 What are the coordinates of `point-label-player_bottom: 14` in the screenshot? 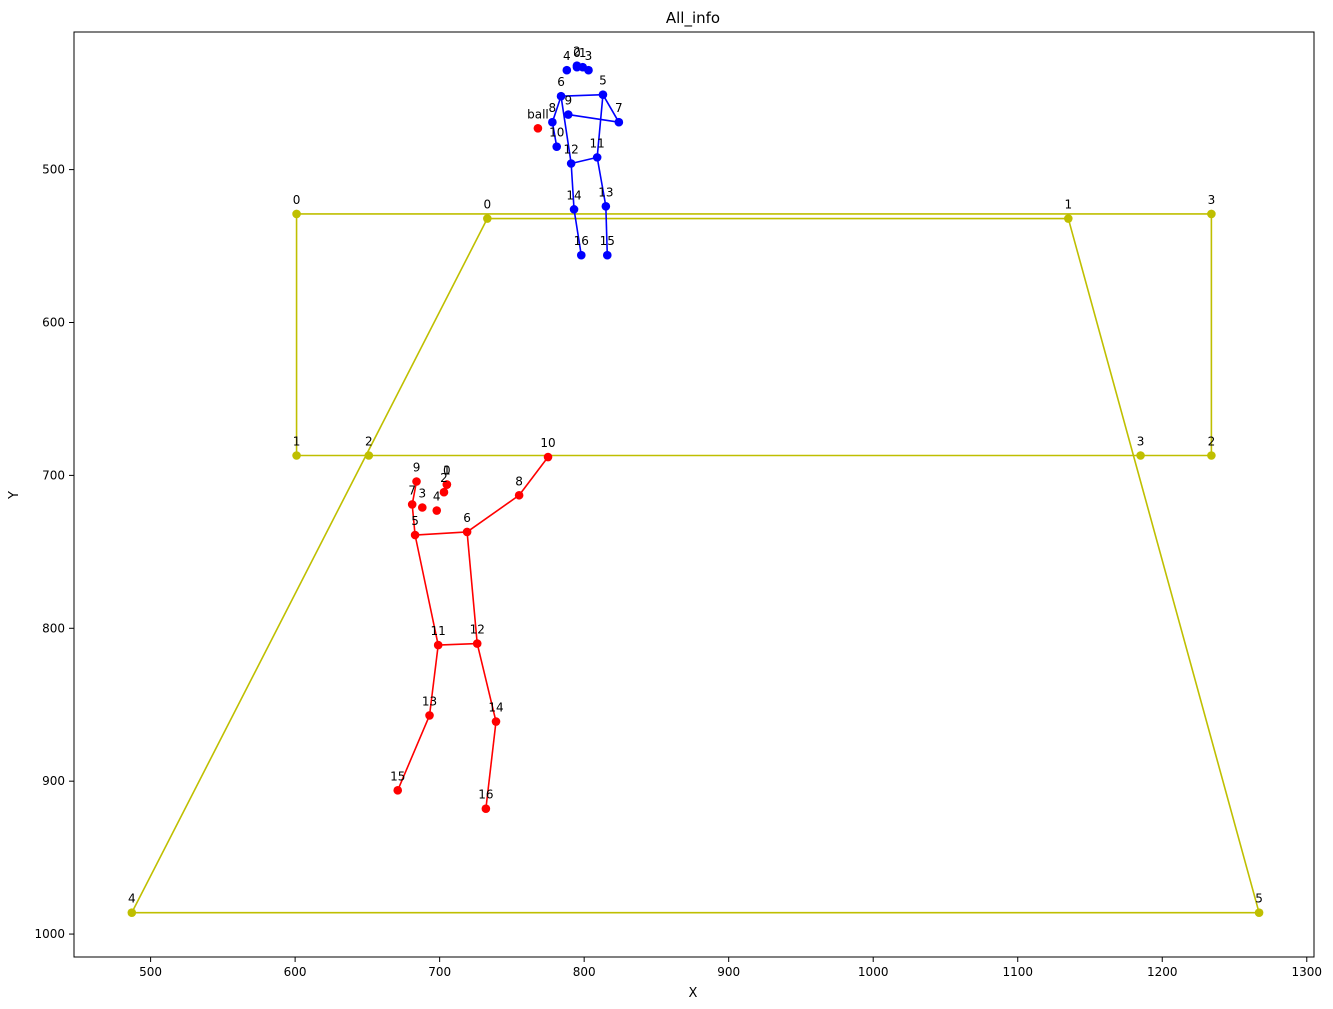 It's located at (495, 708).